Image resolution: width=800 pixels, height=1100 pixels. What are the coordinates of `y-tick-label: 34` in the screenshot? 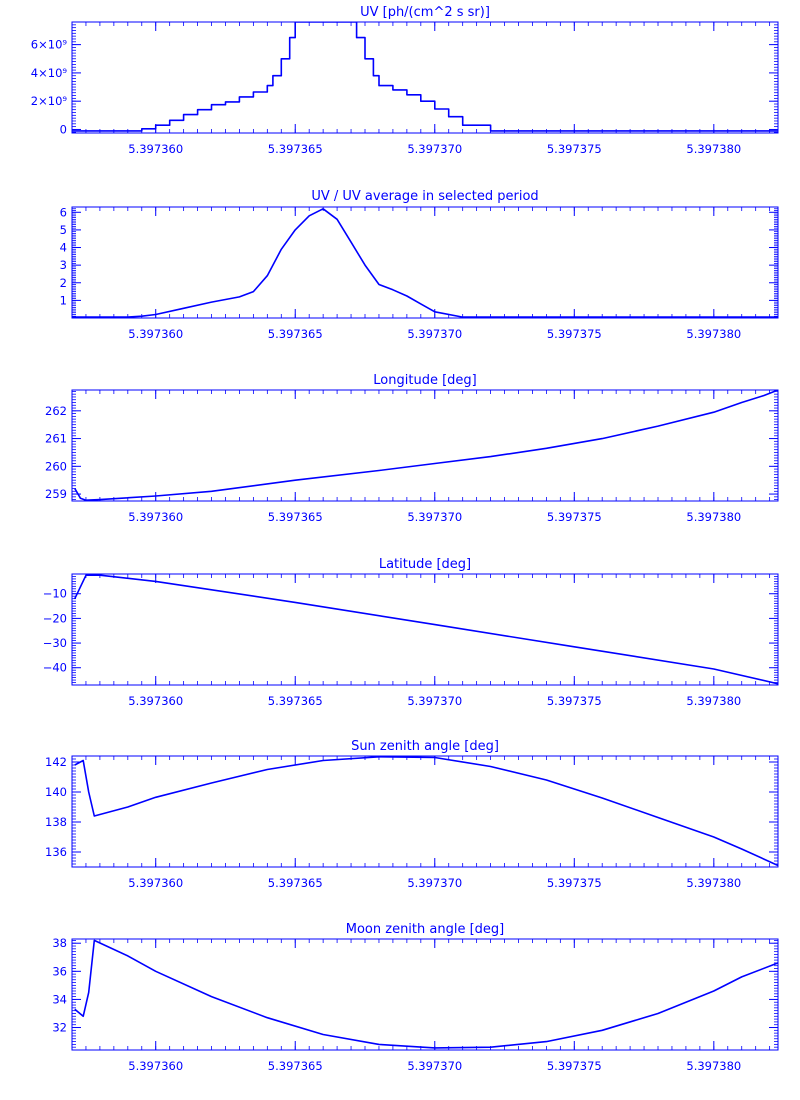 It's located at (59, 999).